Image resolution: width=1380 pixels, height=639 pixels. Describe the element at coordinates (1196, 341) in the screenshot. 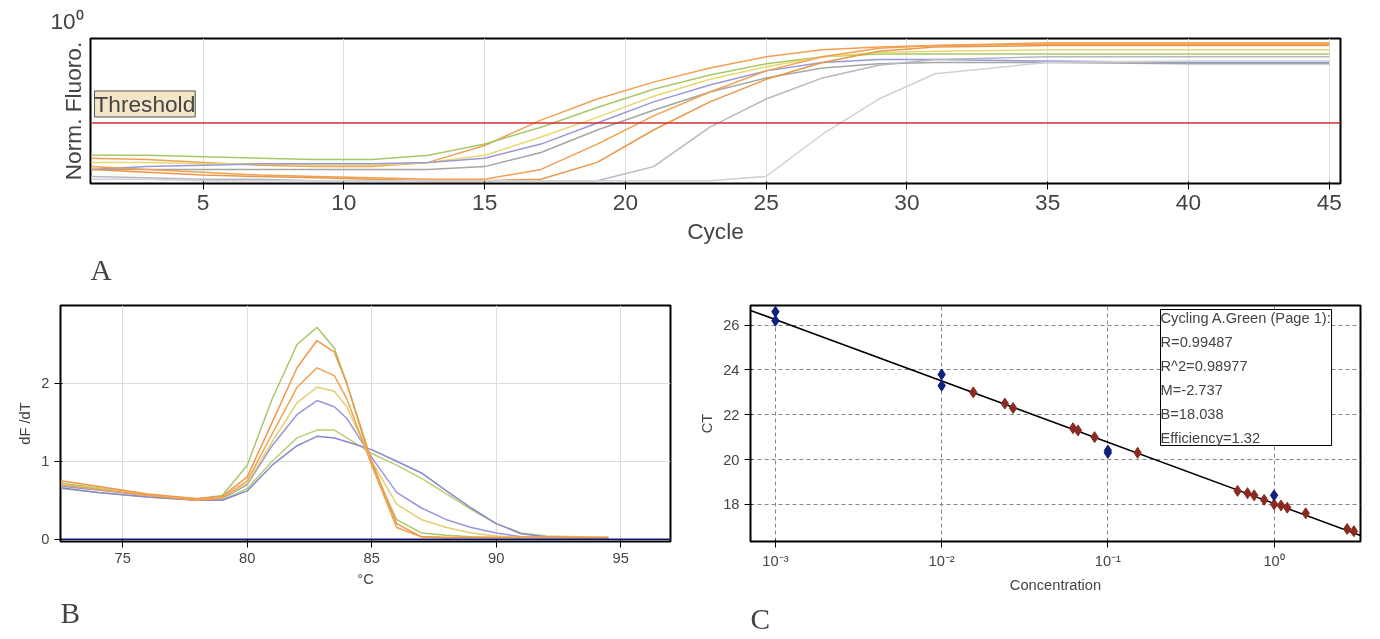

I see `annotation: R=0.99487` at that location.